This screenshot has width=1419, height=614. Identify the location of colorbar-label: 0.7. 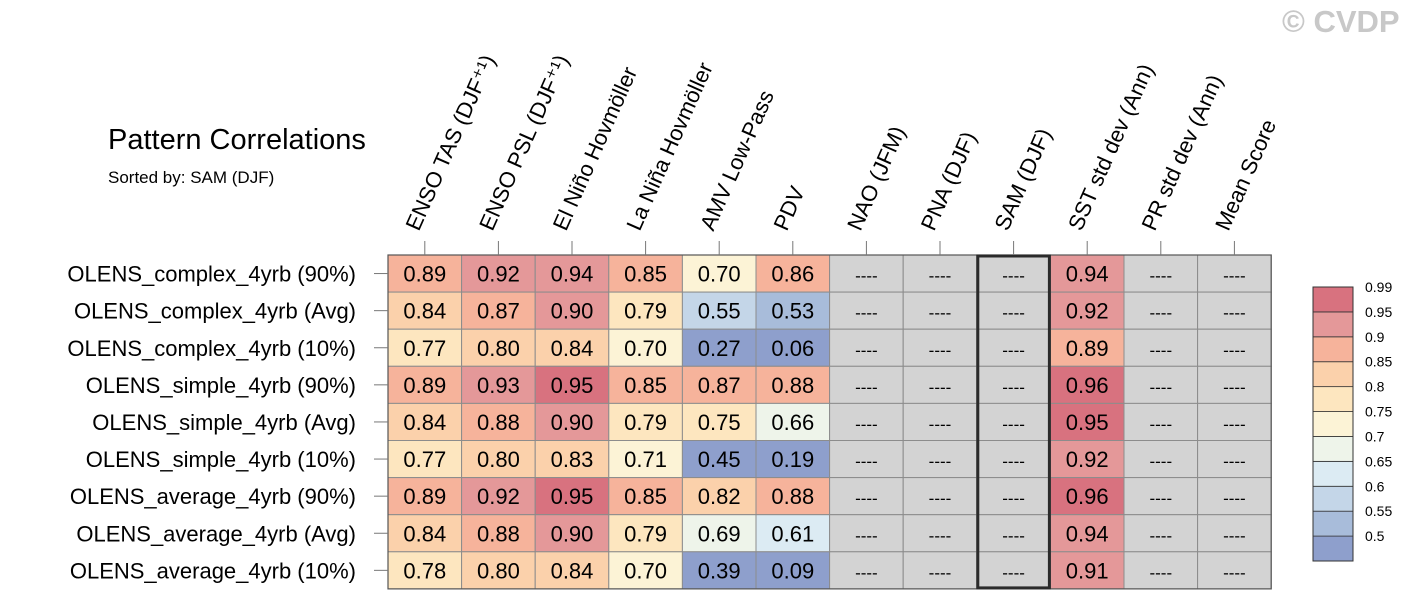
(1375, 436).